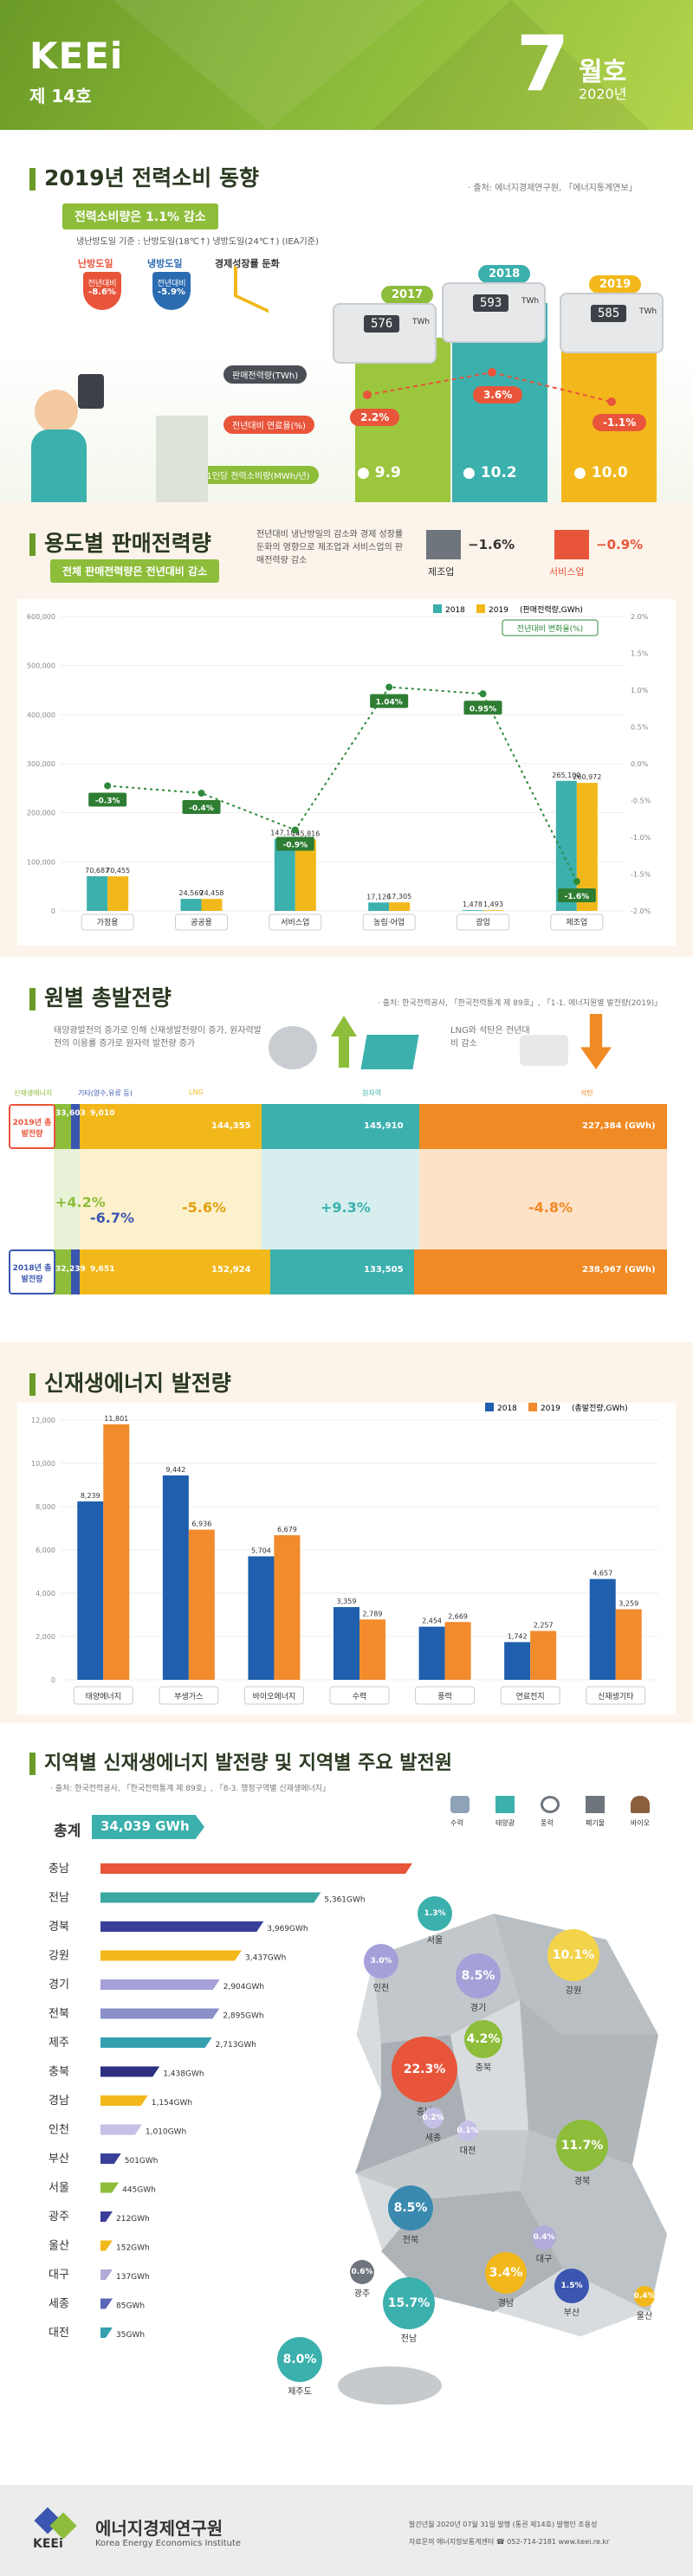 The image size is (693, 2576). I want to click on change-line, so click(342, 784).